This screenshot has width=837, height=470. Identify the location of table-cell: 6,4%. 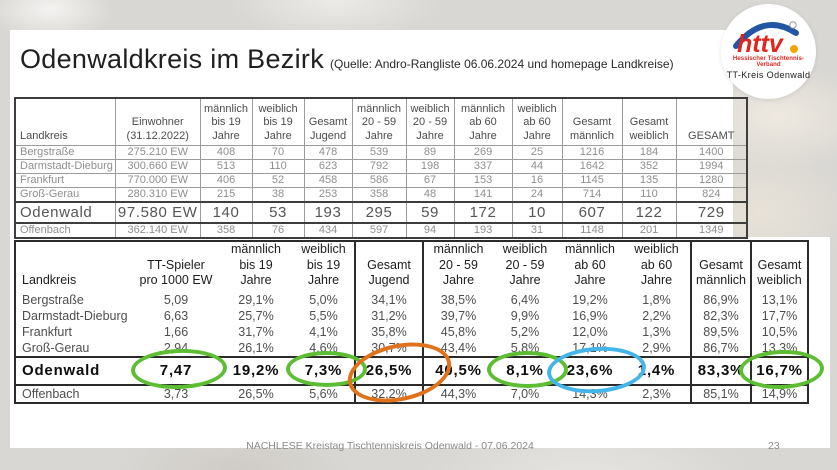
(525, 299).